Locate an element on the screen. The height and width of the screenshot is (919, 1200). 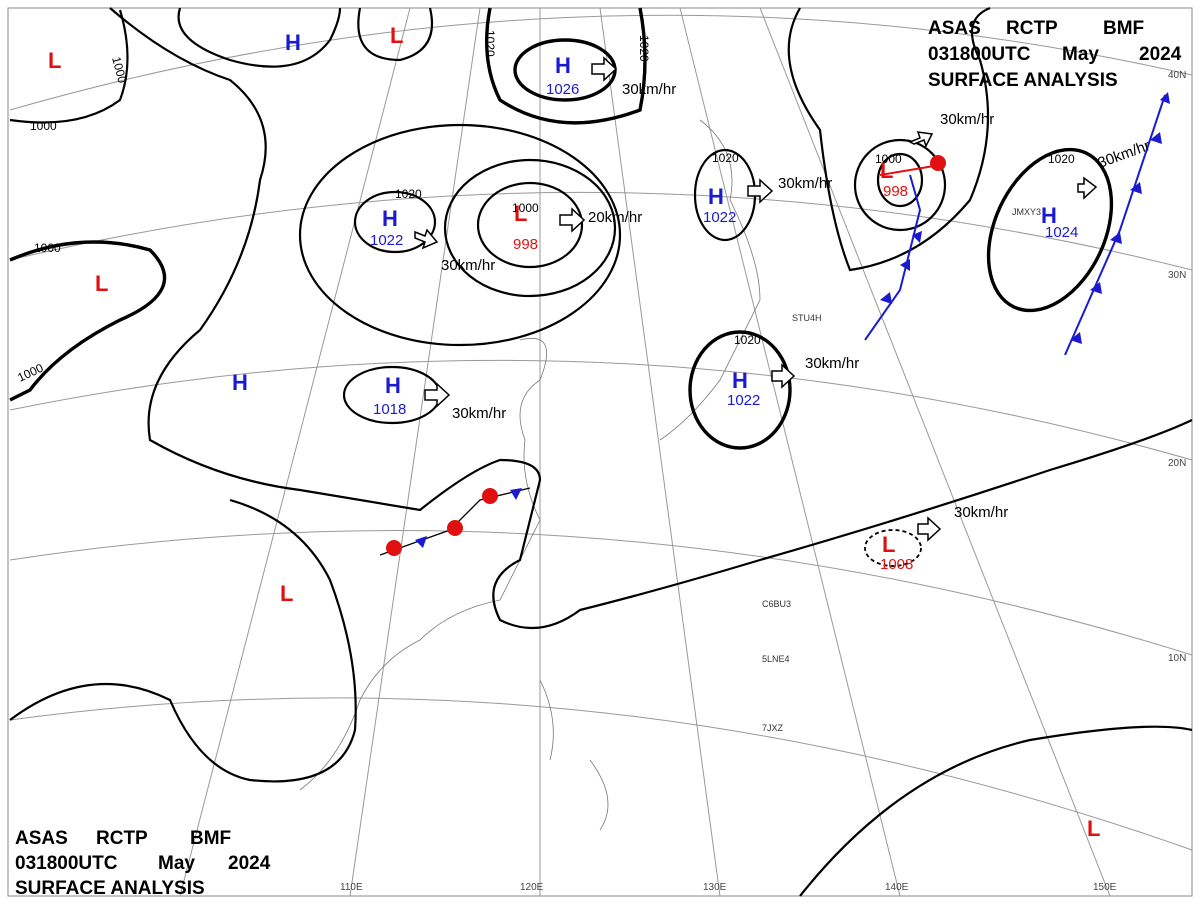
lon-label: 150E is located at coordinates (1105, 887).